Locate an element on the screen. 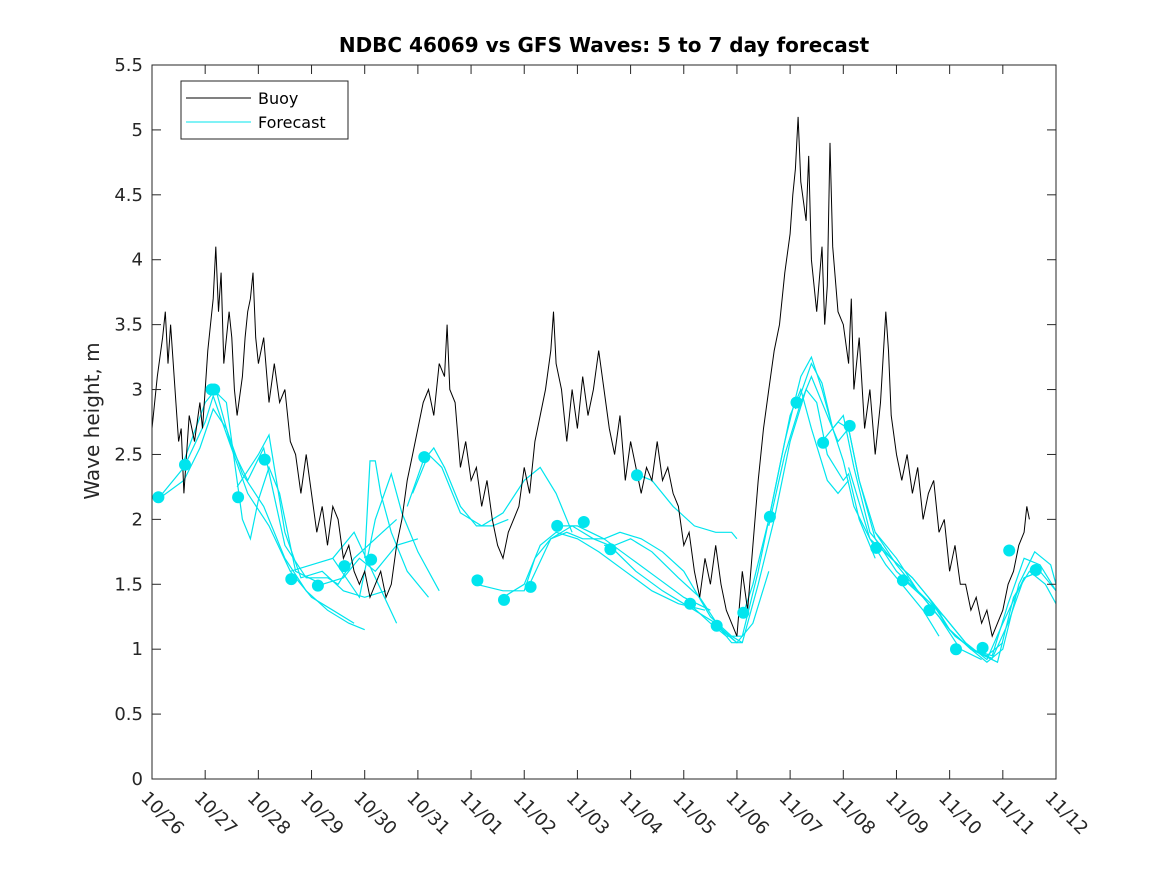 This screenshot has height=875, width=1167. y-tick-label: 2 is located at coordinates (137, 519).